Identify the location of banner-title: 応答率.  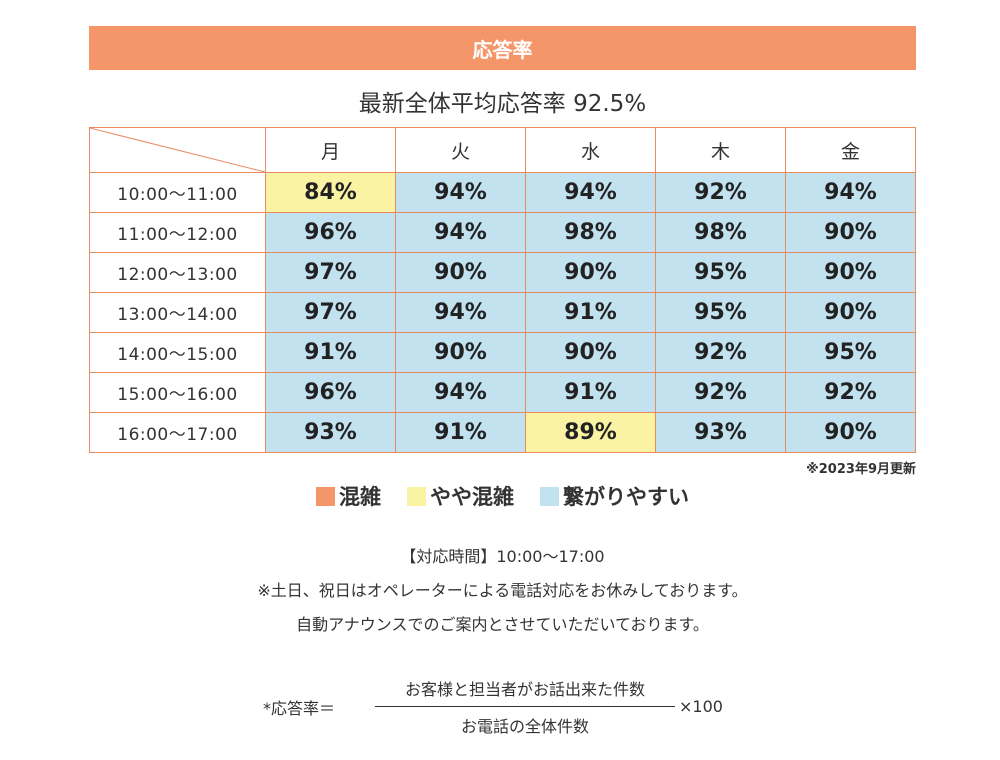
(502, 49).